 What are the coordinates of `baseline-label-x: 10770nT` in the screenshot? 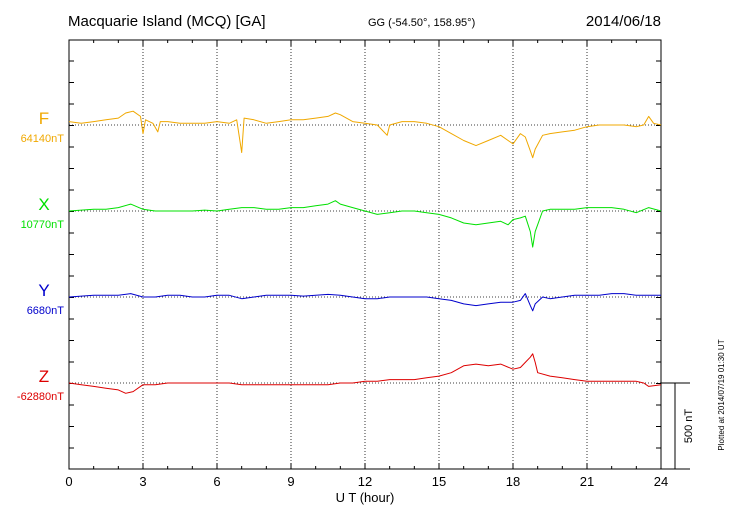 It's located at (43, 225).